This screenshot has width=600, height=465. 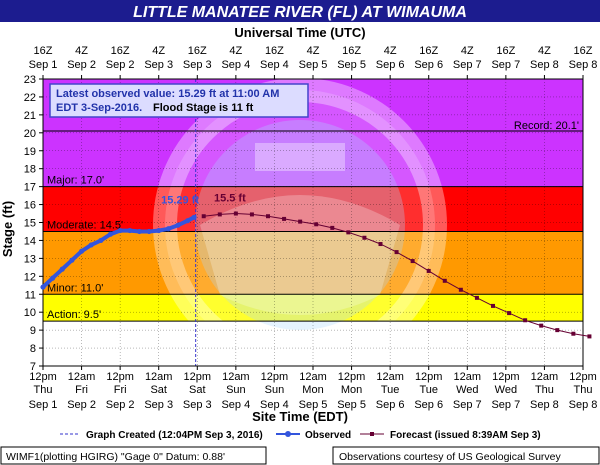 I want to click on latest-observation-box, so click(x=179, y=100).